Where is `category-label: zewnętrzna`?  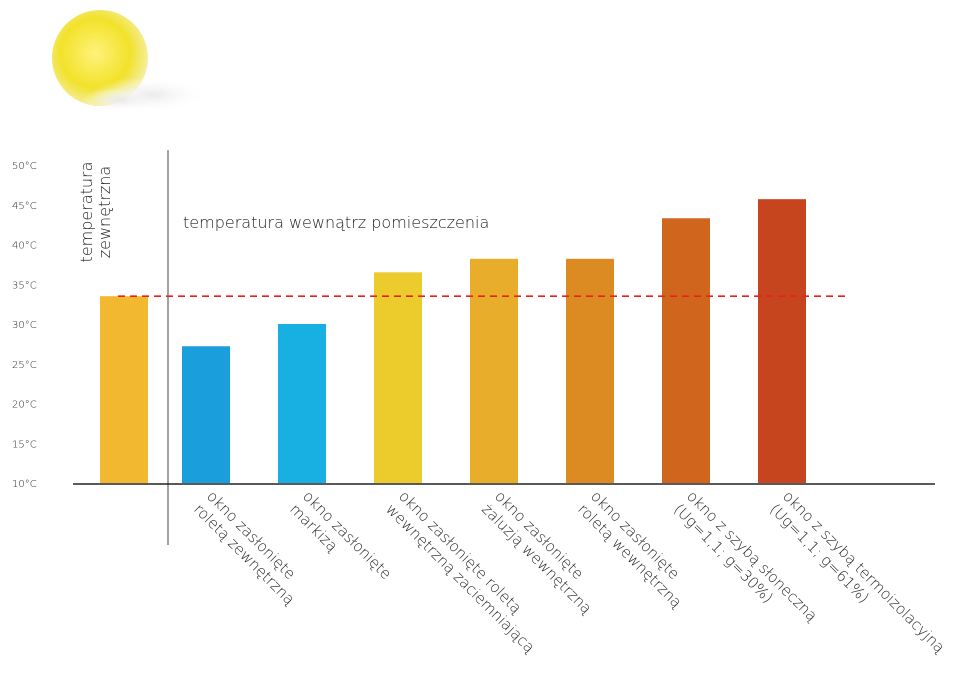 category-label: zewnętrzna is located at coordinates (104, 212).